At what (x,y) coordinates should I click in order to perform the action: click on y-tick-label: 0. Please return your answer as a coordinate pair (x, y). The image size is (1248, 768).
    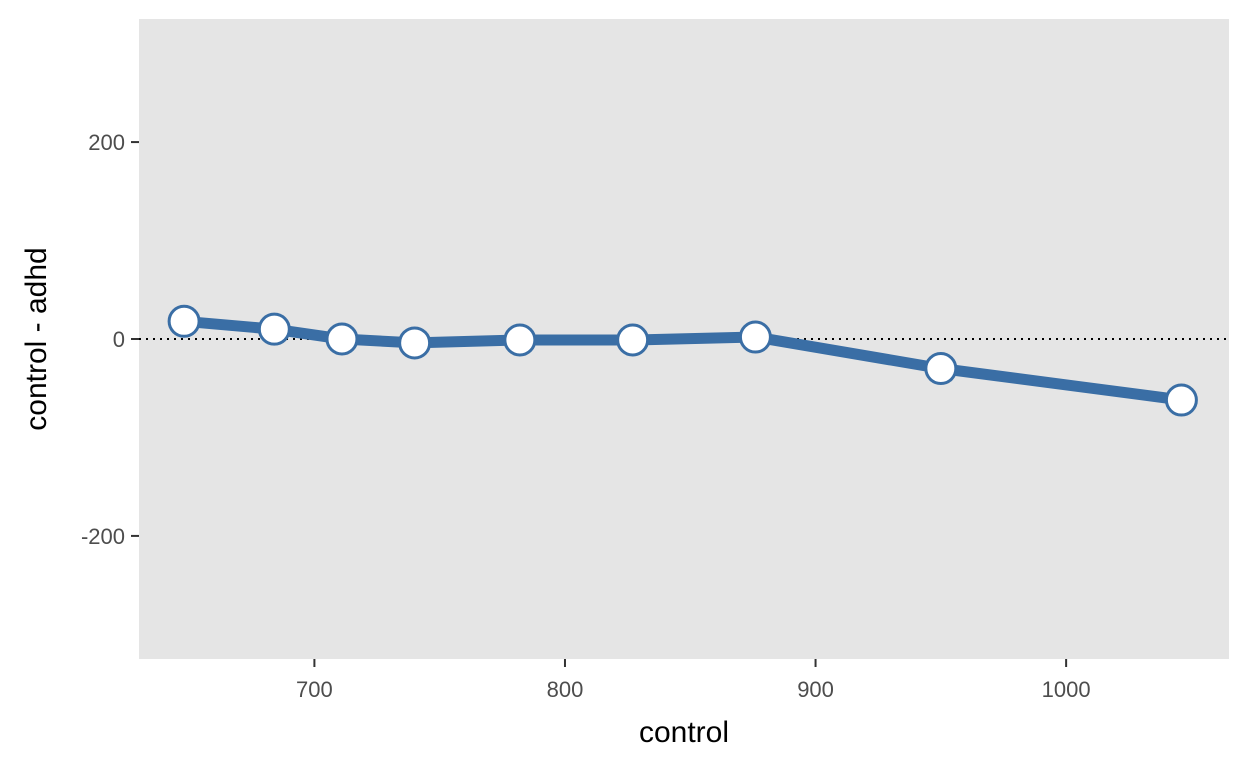
    Looking at the image, I should click on (119, 339).